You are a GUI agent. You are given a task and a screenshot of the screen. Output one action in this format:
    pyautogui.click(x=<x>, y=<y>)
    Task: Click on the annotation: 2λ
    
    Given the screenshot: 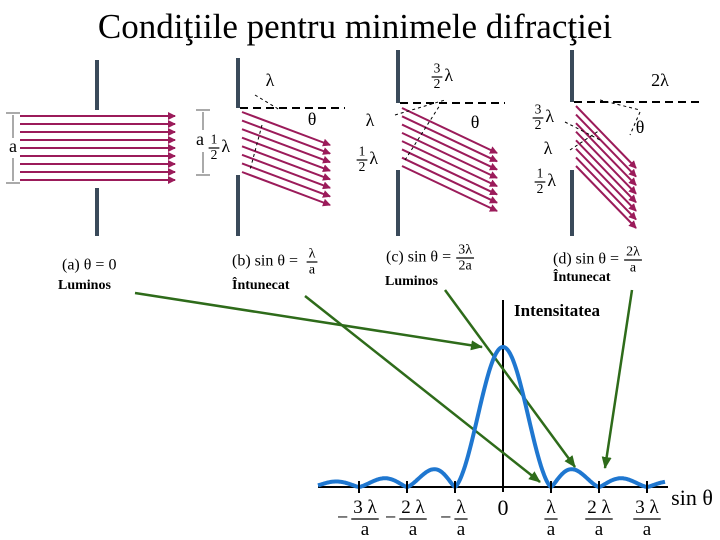 What is the action you would take?
    pyautogui.click(x=660, y=80)
    